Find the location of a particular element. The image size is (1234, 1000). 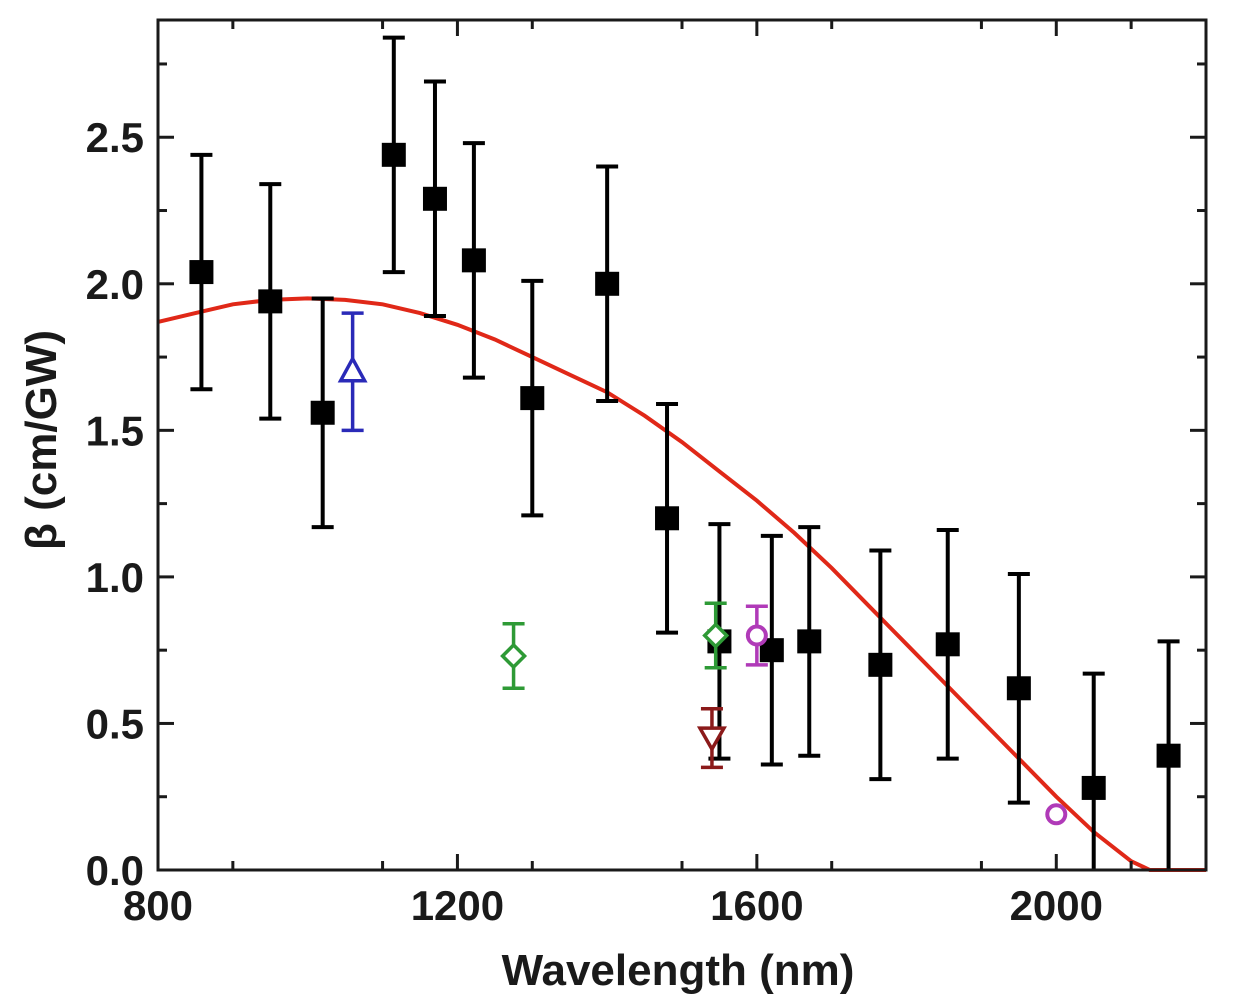

y-axis-title: β (cm/GW) is located at coordinates (41, 440).